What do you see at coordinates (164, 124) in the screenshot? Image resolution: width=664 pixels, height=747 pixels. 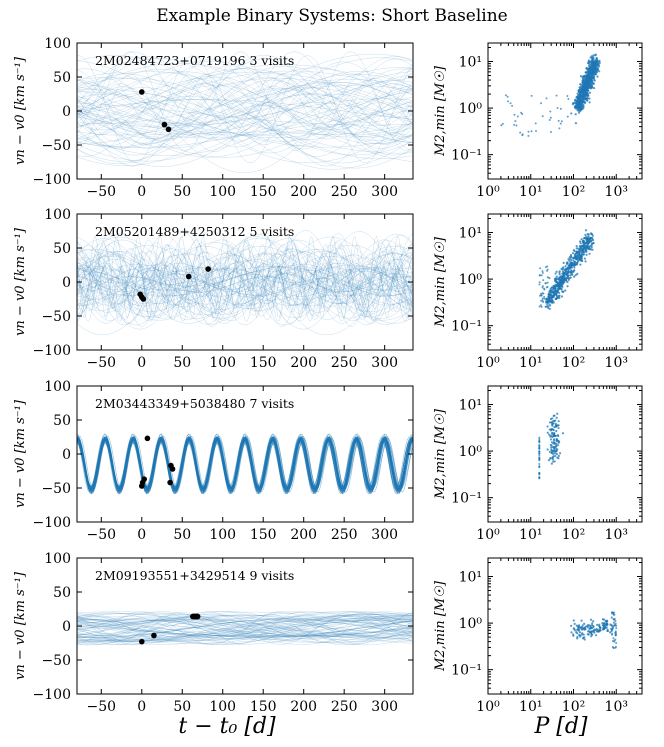 I see `rv-data-point` at bounding box center [164, 124].